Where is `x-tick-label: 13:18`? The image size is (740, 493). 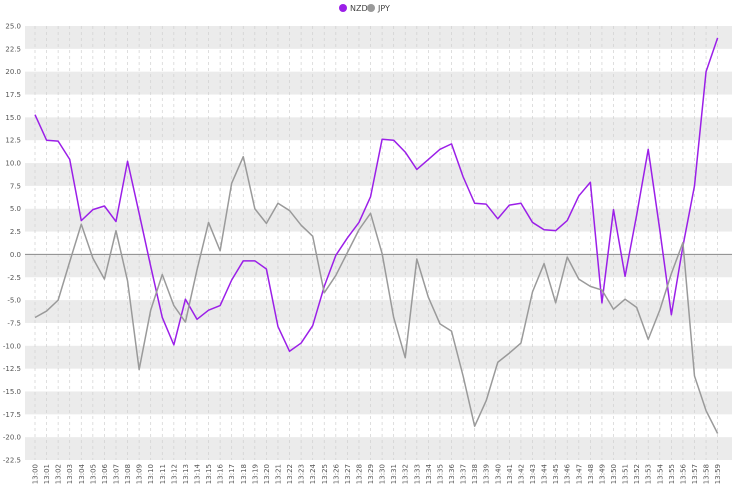
x-tick-label: 13:18 is located at coordinates (244, 474).